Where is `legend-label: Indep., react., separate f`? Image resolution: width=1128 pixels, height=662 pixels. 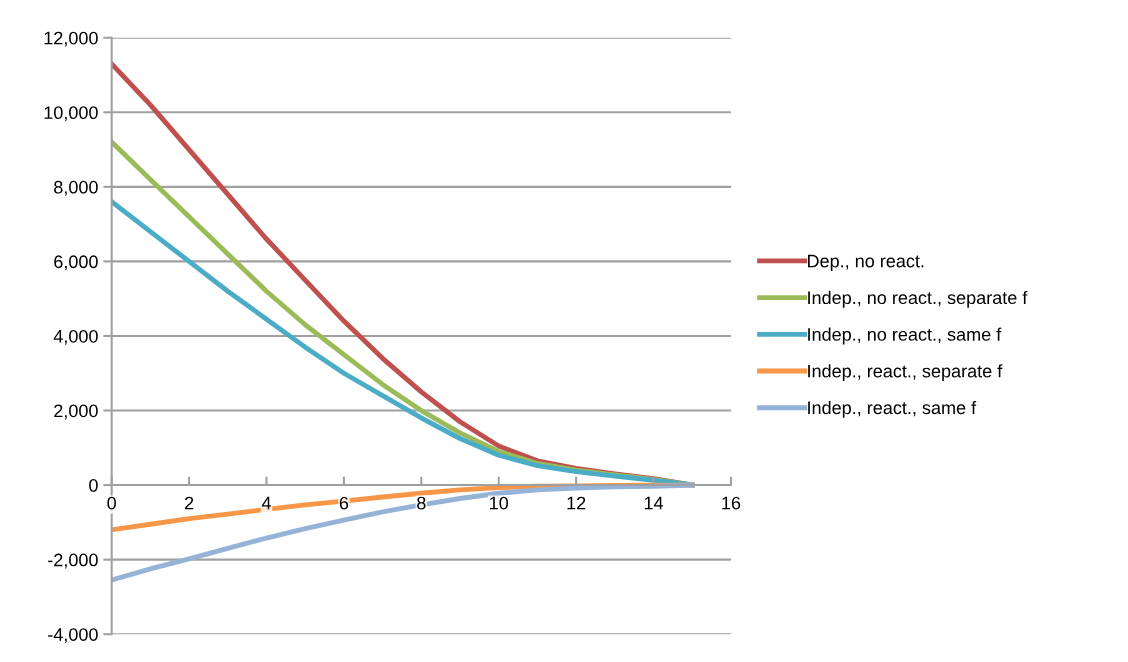 legend-label: Indep., react., separate f is located at coordinates (905, 373).